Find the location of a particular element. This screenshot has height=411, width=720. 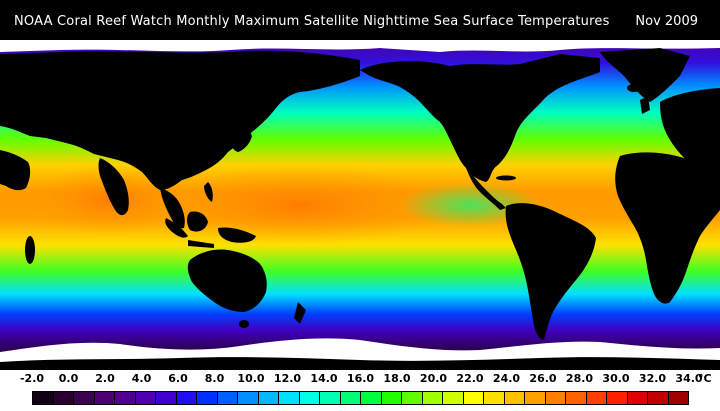

europe-west is located at coordinates (690, 134).